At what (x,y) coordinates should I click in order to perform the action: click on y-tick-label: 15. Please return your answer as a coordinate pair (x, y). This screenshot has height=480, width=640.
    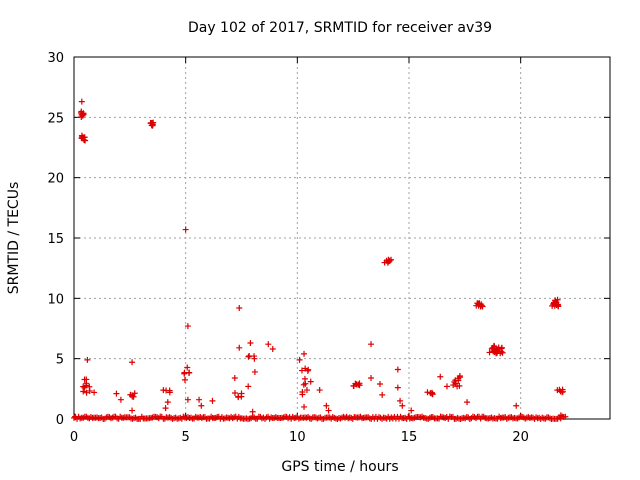
    Looking at the image, I should click on (55, 239).